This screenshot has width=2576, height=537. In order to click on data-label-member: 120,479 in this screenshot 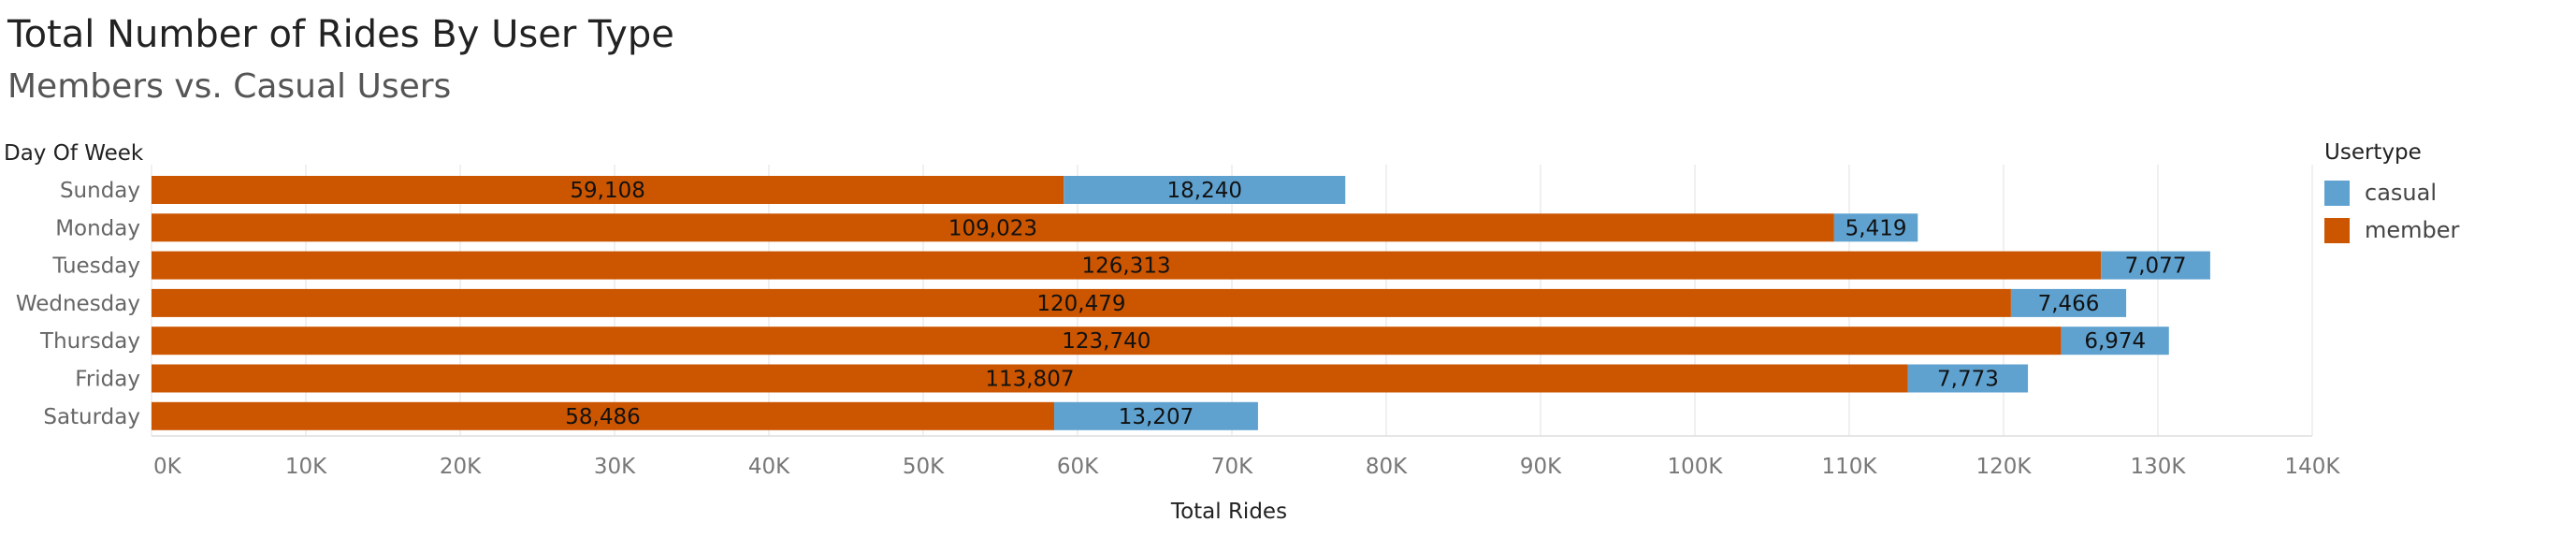, I will do `click(1080, 304)`.